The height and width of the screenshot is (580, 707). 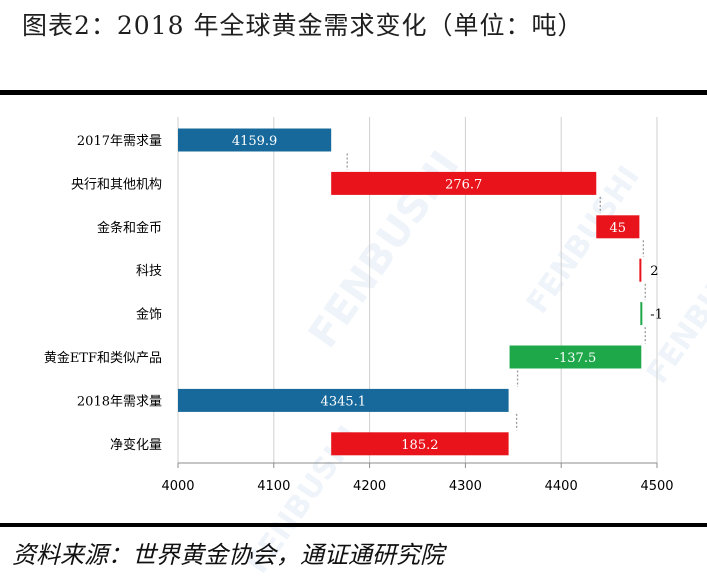 I want to click on data-label: 45, so click(x=618, y=228).